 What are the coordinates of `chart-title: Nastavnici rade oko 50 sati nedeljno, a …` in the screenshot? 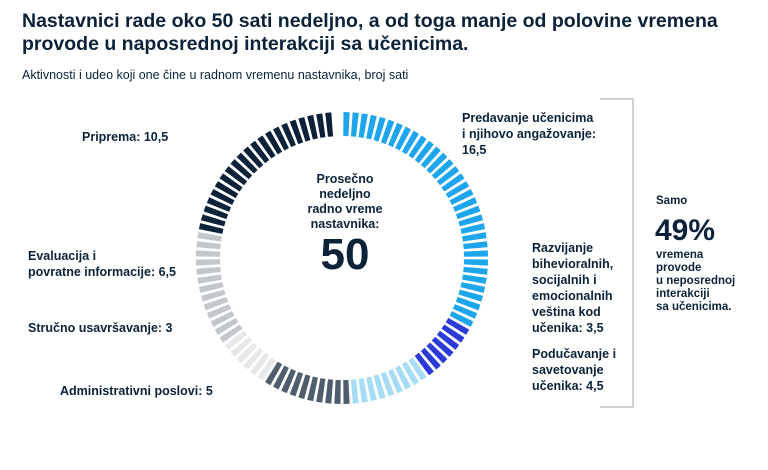 It's located at (370, 32).